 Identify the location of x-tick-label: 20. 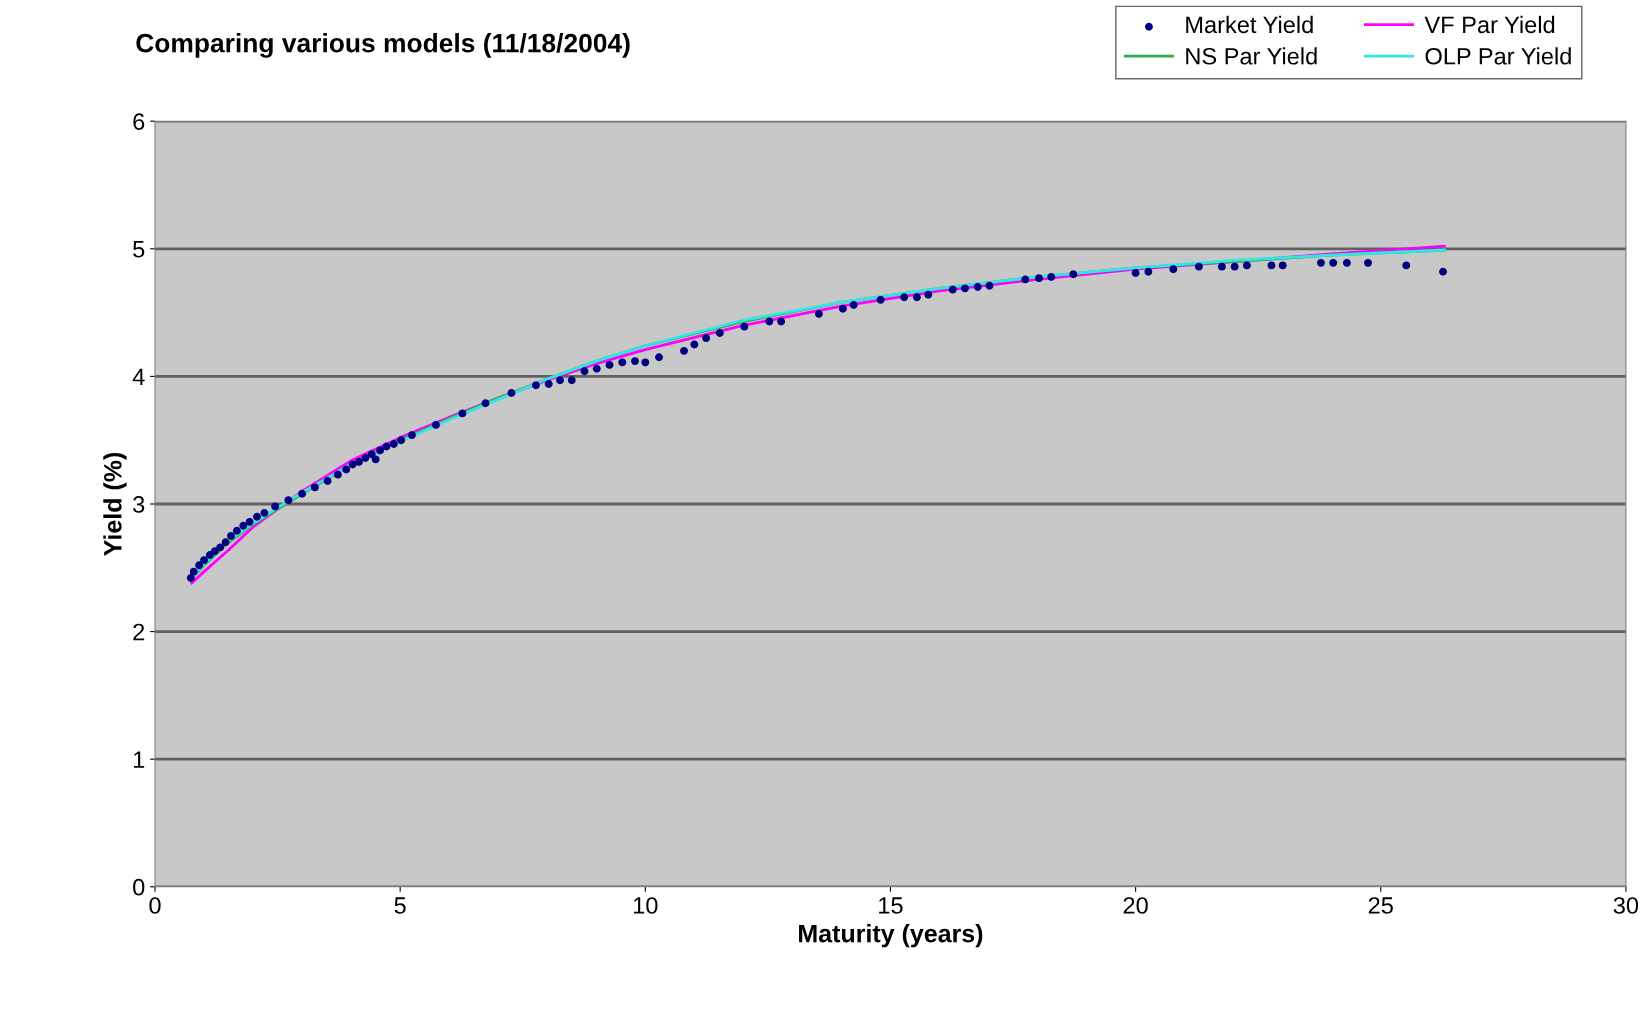
(1135, 905).